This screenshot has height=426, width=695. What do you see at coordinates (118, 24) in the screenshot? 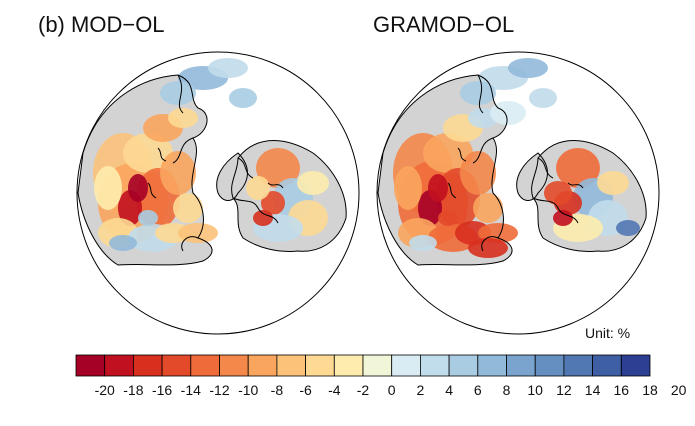
I see `panel-title-mod-ol: MOD−OL` at bounding box center [118, 24].